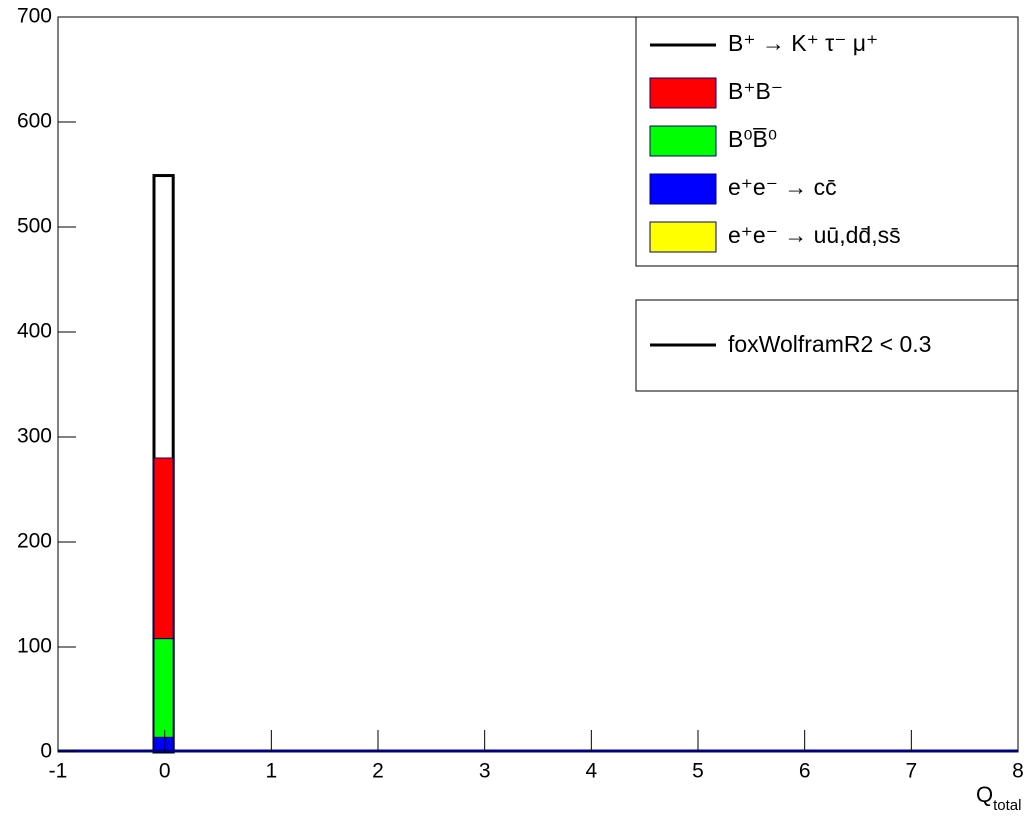 This screenshot has height=823, width=1033. I want to click on legend-label: B⁺ → K⁺ τ⁻ μ⁺, so click(803, 43).